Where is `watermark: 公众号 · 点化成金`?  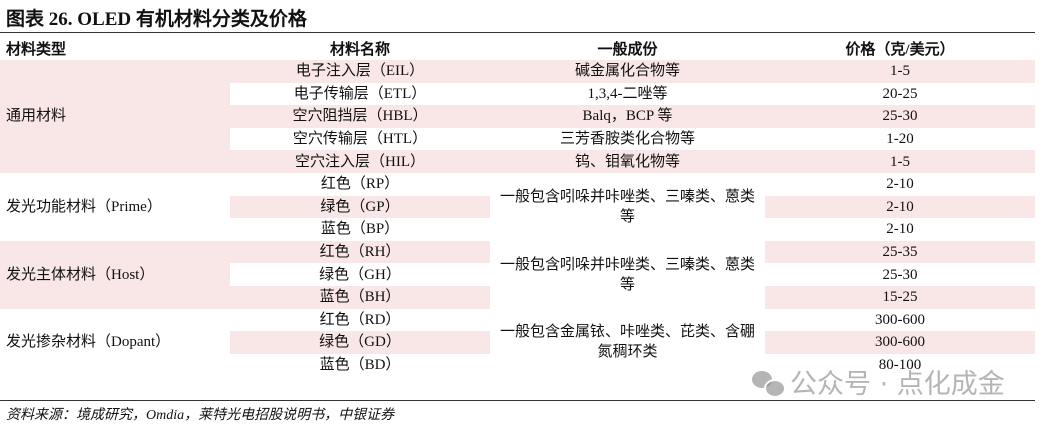
watermark: 公众号 · 点化成金 is located at coordinates (878, 381).